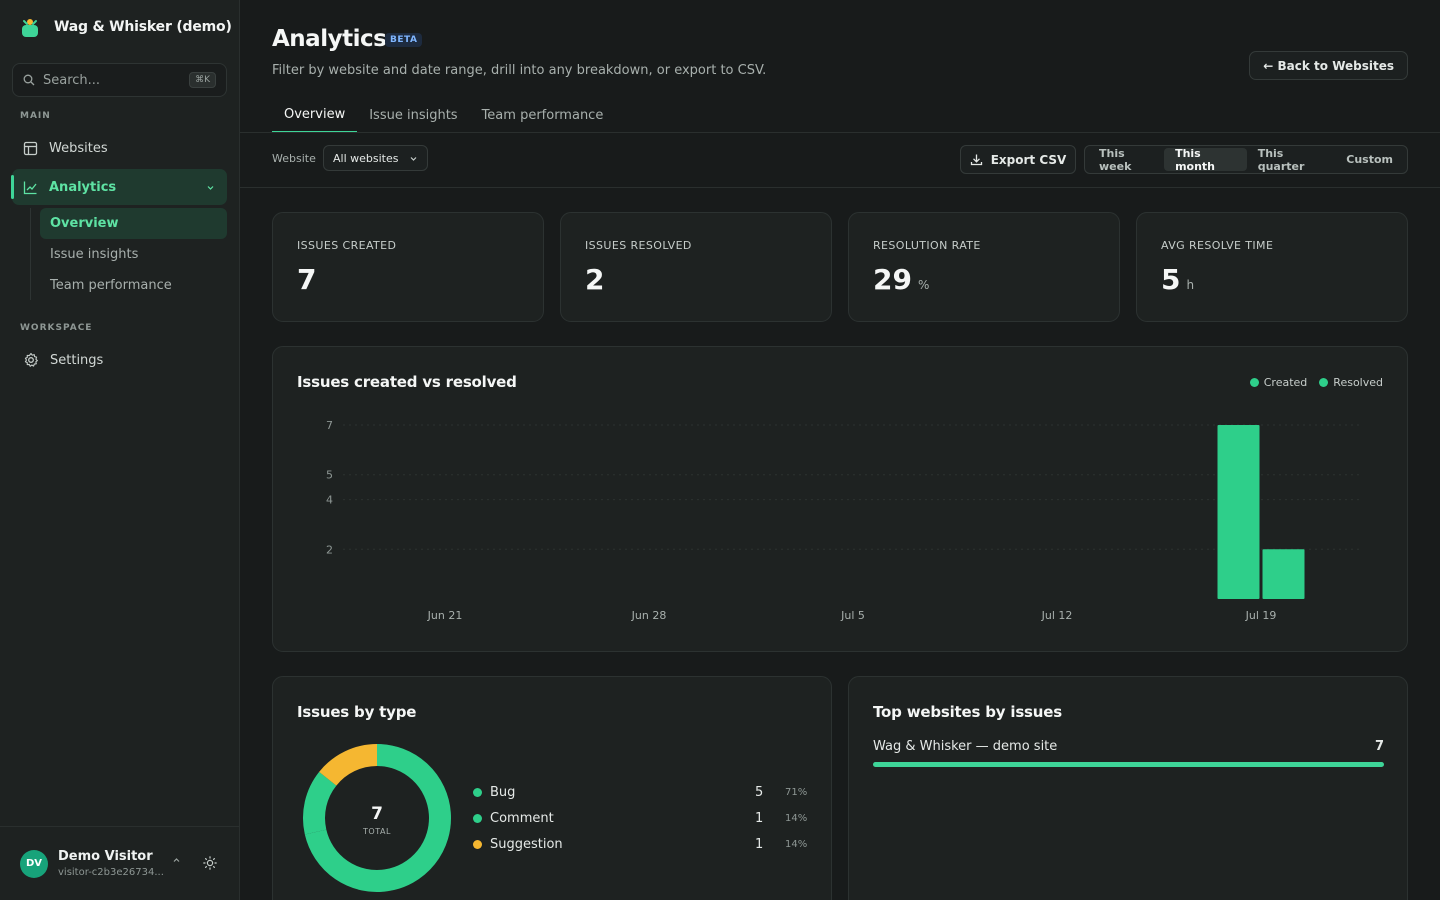 The height and width of the screenshot is (900, 1440). Describe the element at coordinates (638, 245) in the screenshot. I see `stat-label: ISSUES RESOLVED` at that location.